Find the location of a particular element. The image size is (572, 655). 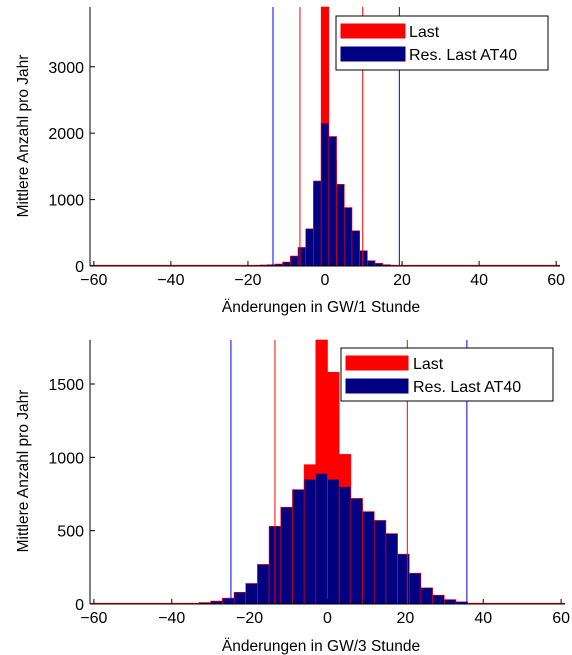

top-legend-label-res: Res. Last AT40 is located at coordinates (463, 55).